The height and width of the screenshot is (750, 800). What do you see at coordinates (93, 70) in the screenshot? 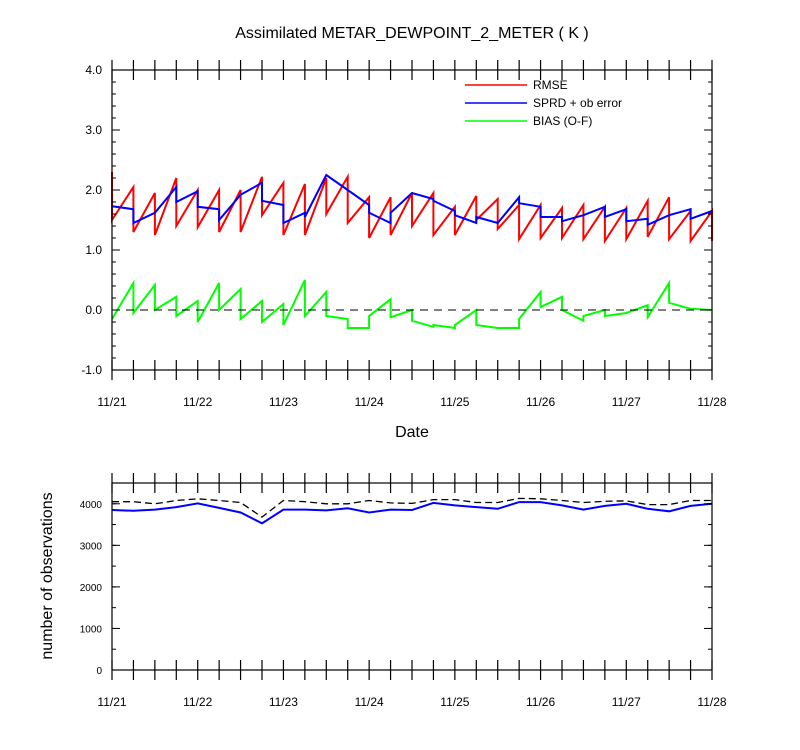
I see `ytick-label: 4.0` at bounding box center [93, 70].